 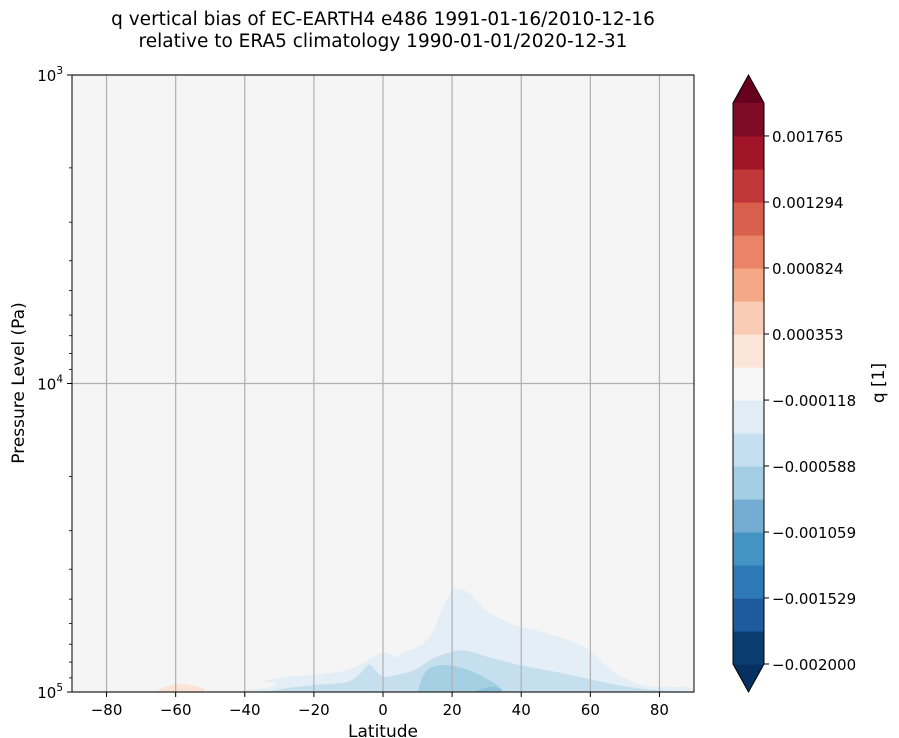 I want to click on colorbar-tick-label-7: 0.001294, so click(x=808, y=203).